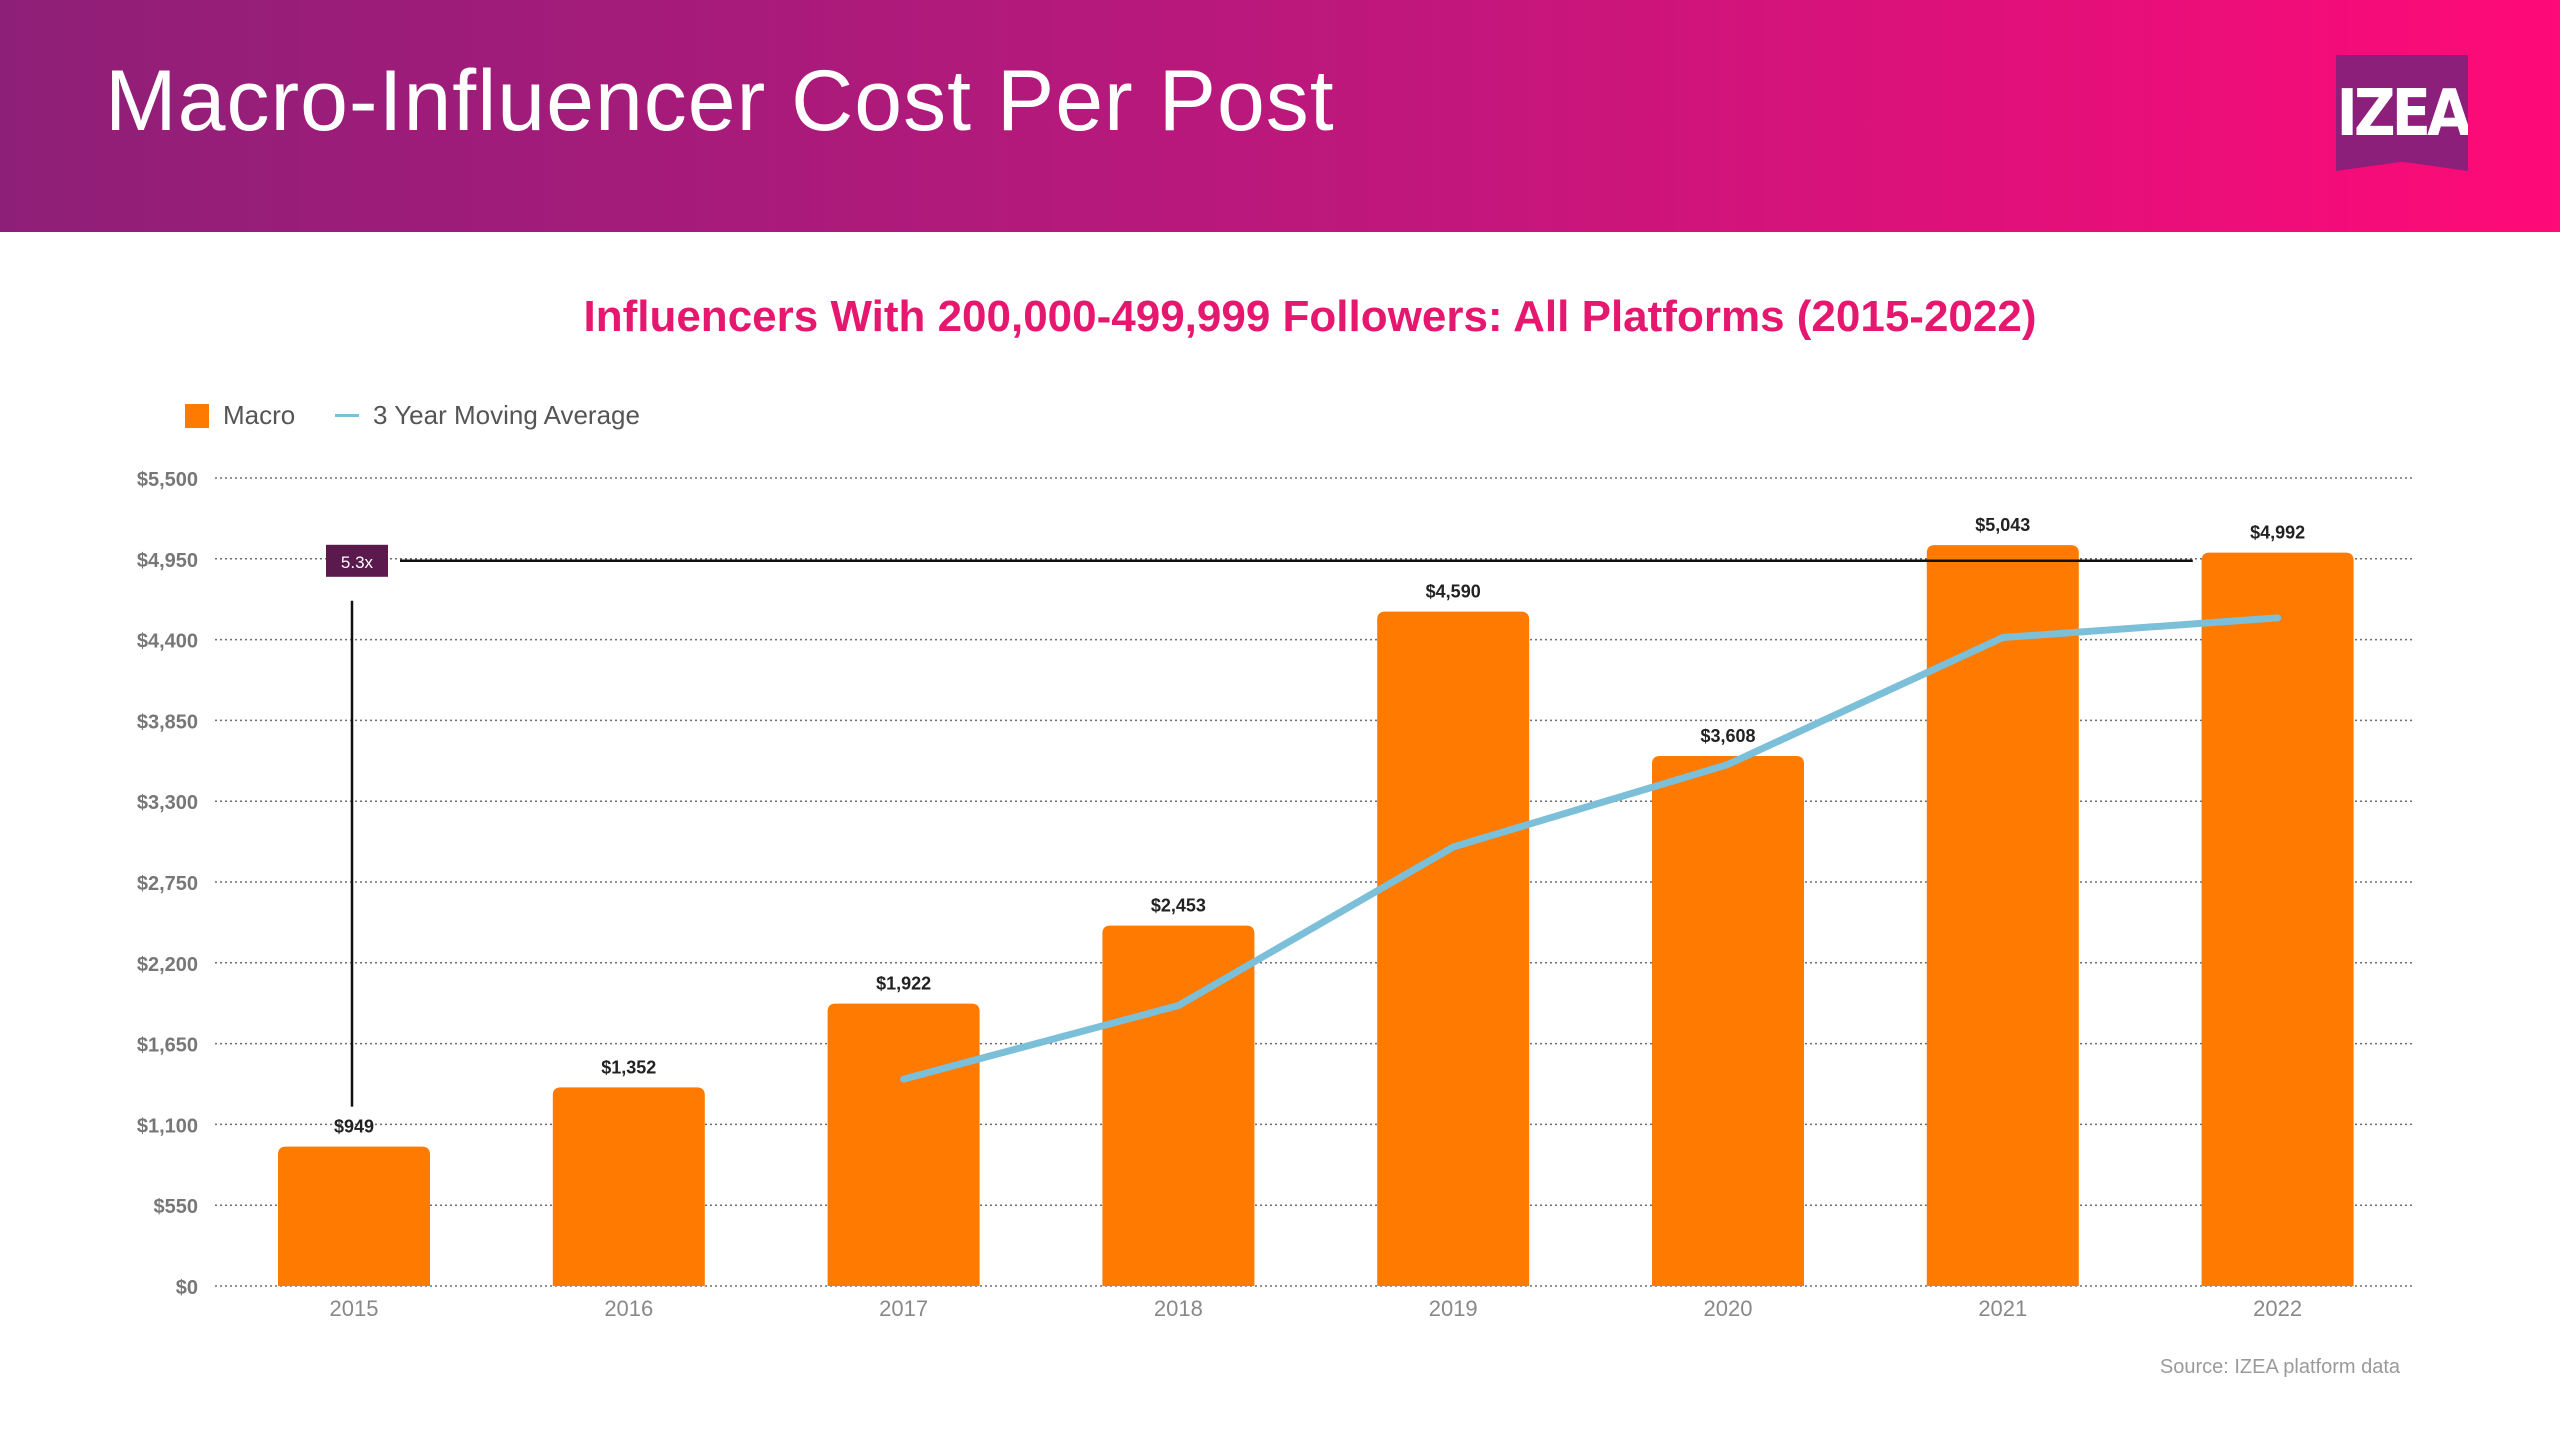 Image resolution: width=2560 pixels, height=1440 pixels. Describe the element at coordinates (506, 415) in the screenshot. I see `legend-label-moving-average: 3 Year Moving Average` at that location.